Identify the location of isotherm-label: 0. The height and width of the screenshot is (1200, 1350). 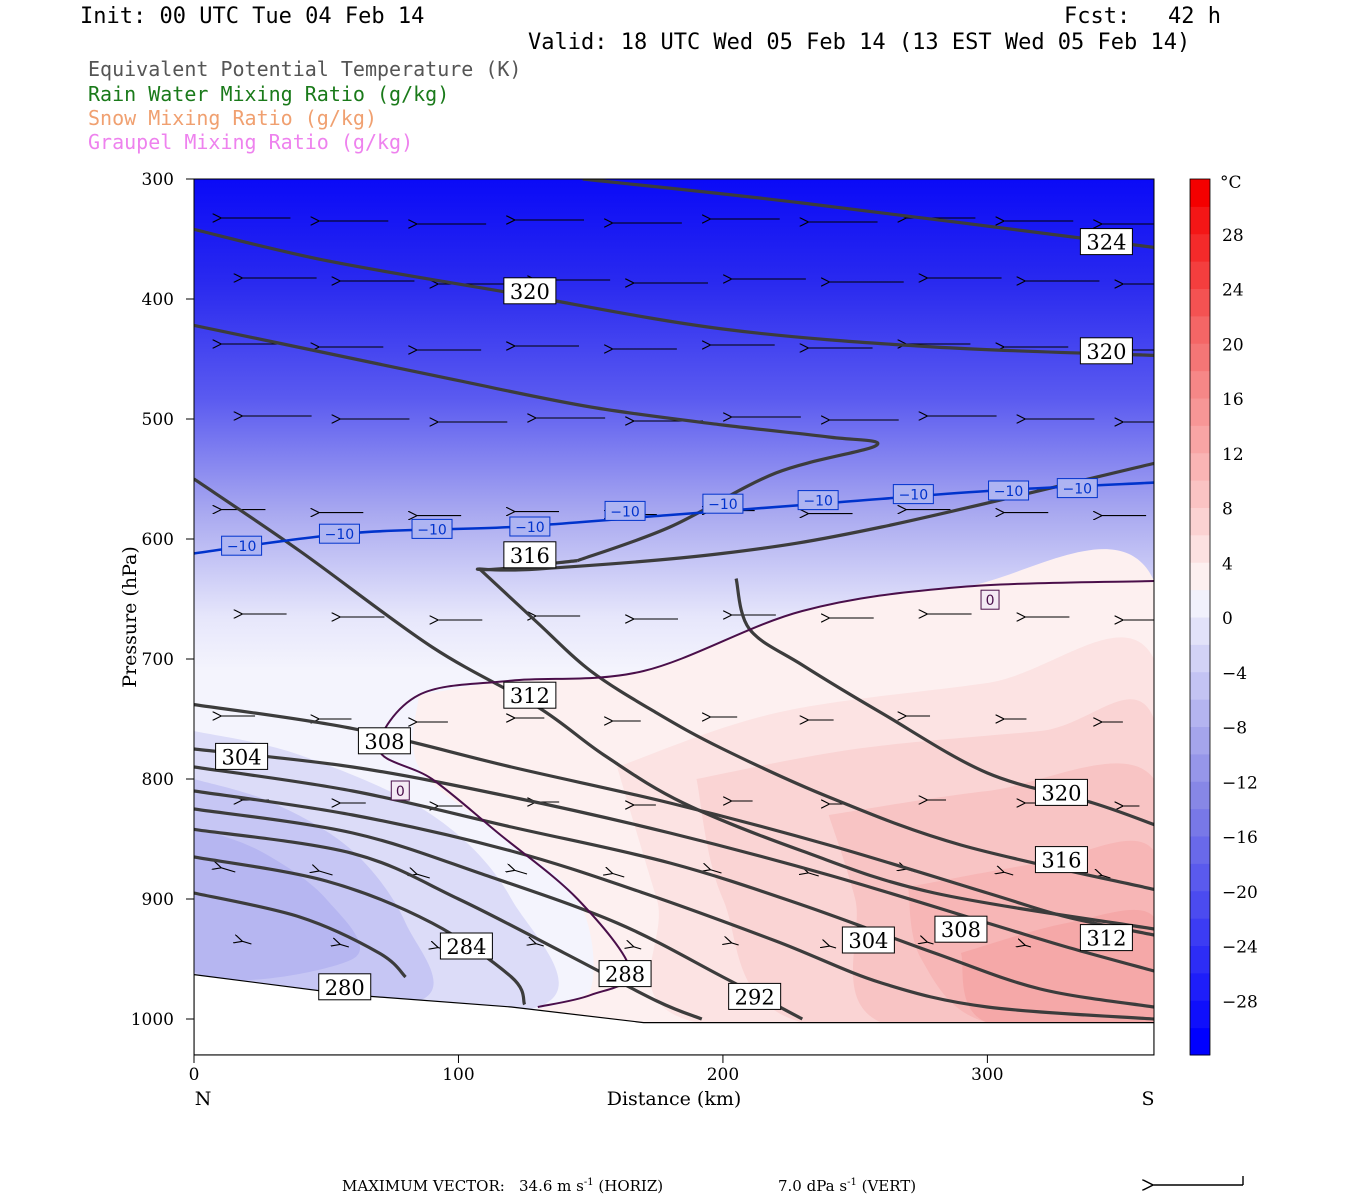
(400, 792).